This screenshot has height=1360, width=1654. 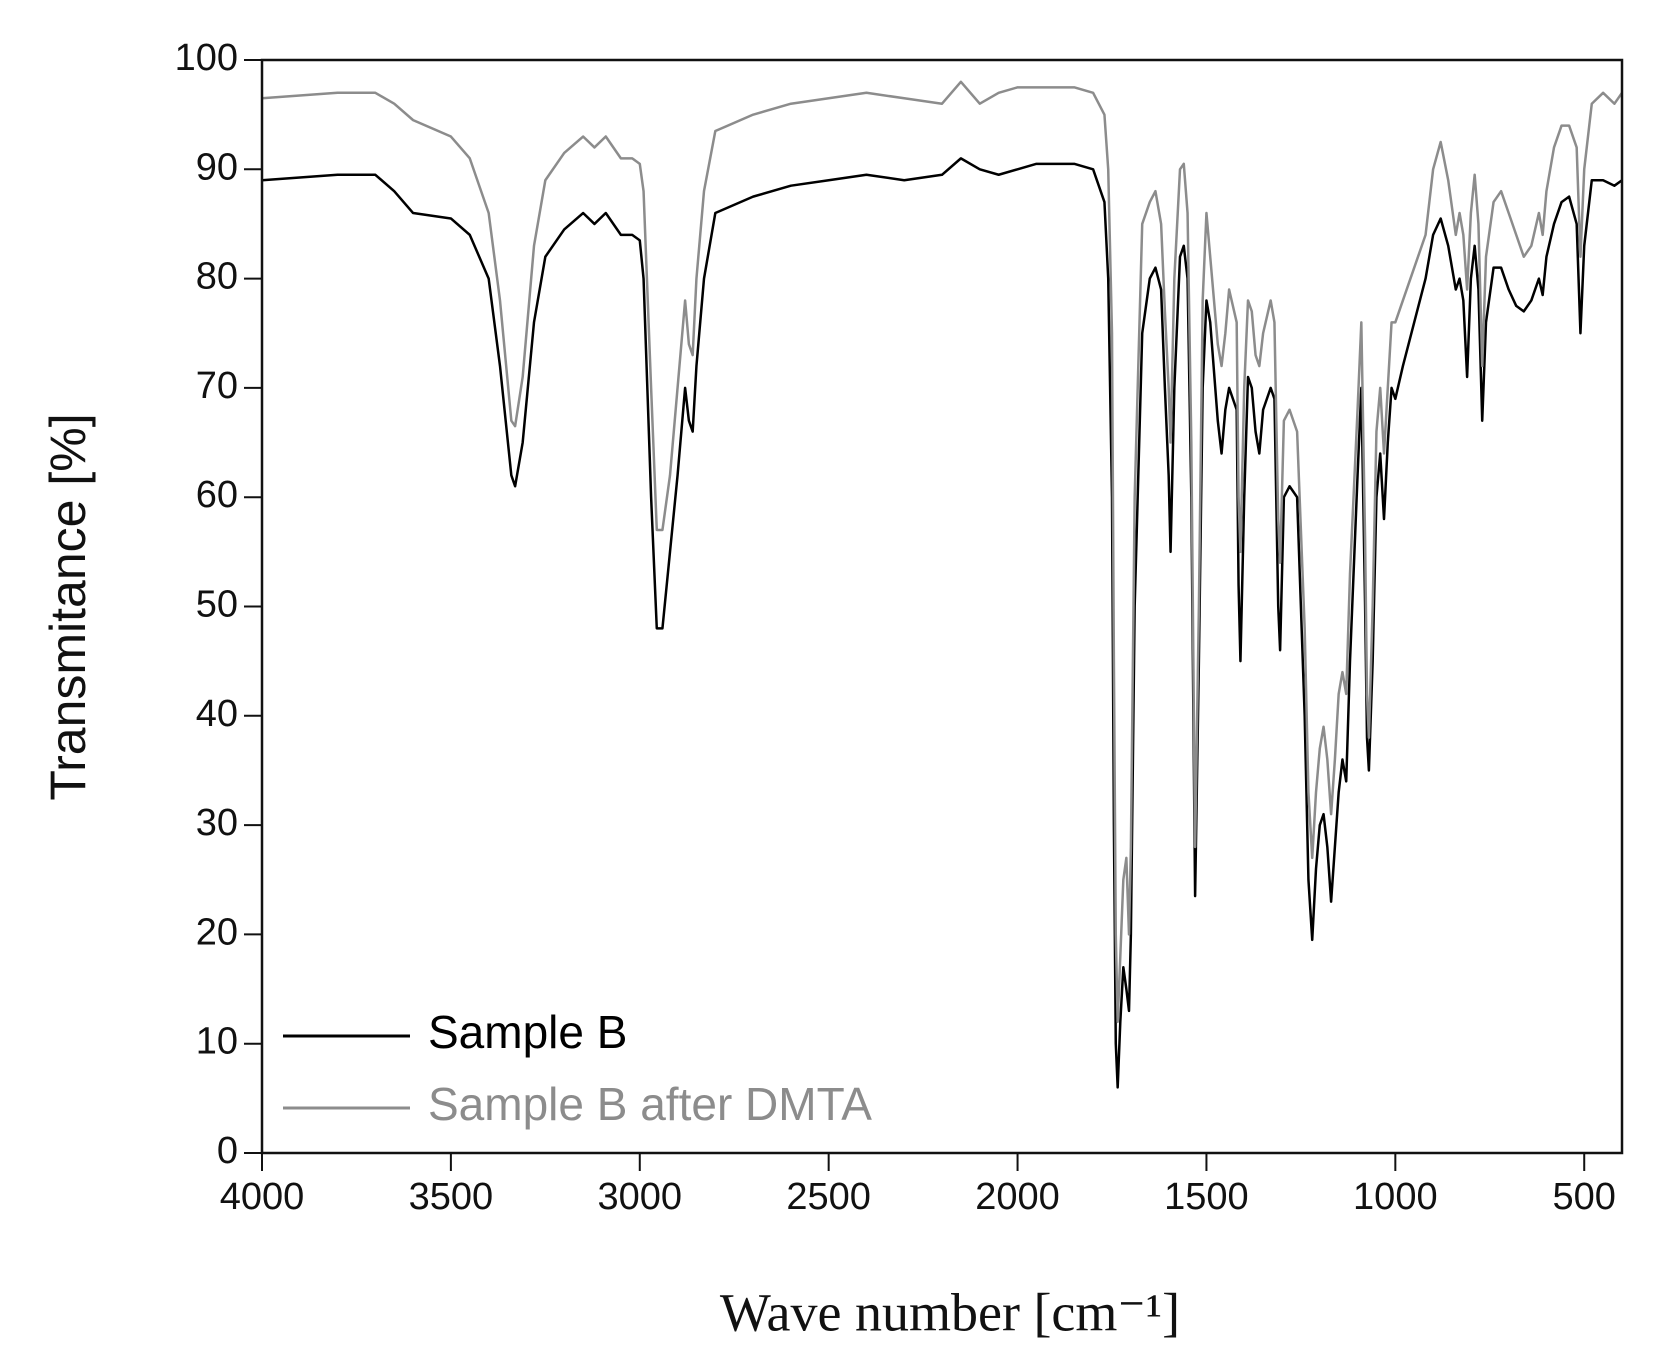 I want to click on y-tick-label: 50, so click(x=217, y=605).